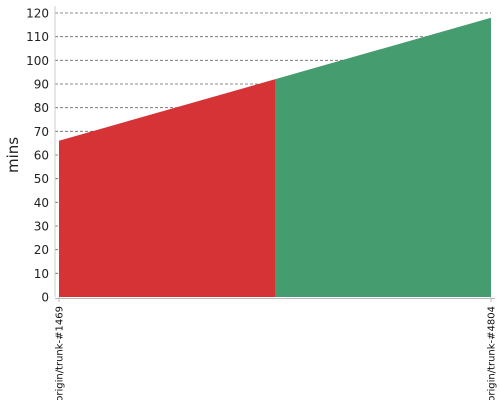  I want to click on y-tick-label-60: 60, so click(41, 156).